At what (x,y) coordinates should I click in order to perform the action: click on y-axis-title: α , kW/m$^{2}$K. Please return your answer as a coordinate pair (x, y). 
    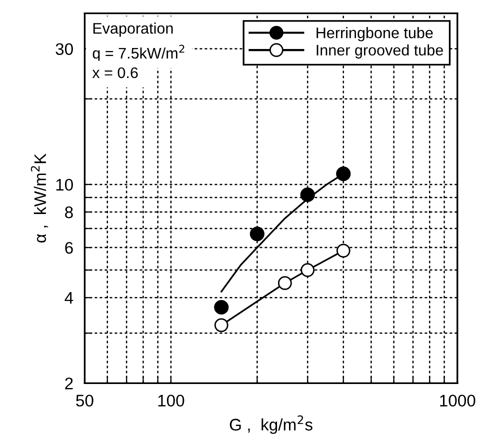
    Looking at the image, I should click on (39, 198).